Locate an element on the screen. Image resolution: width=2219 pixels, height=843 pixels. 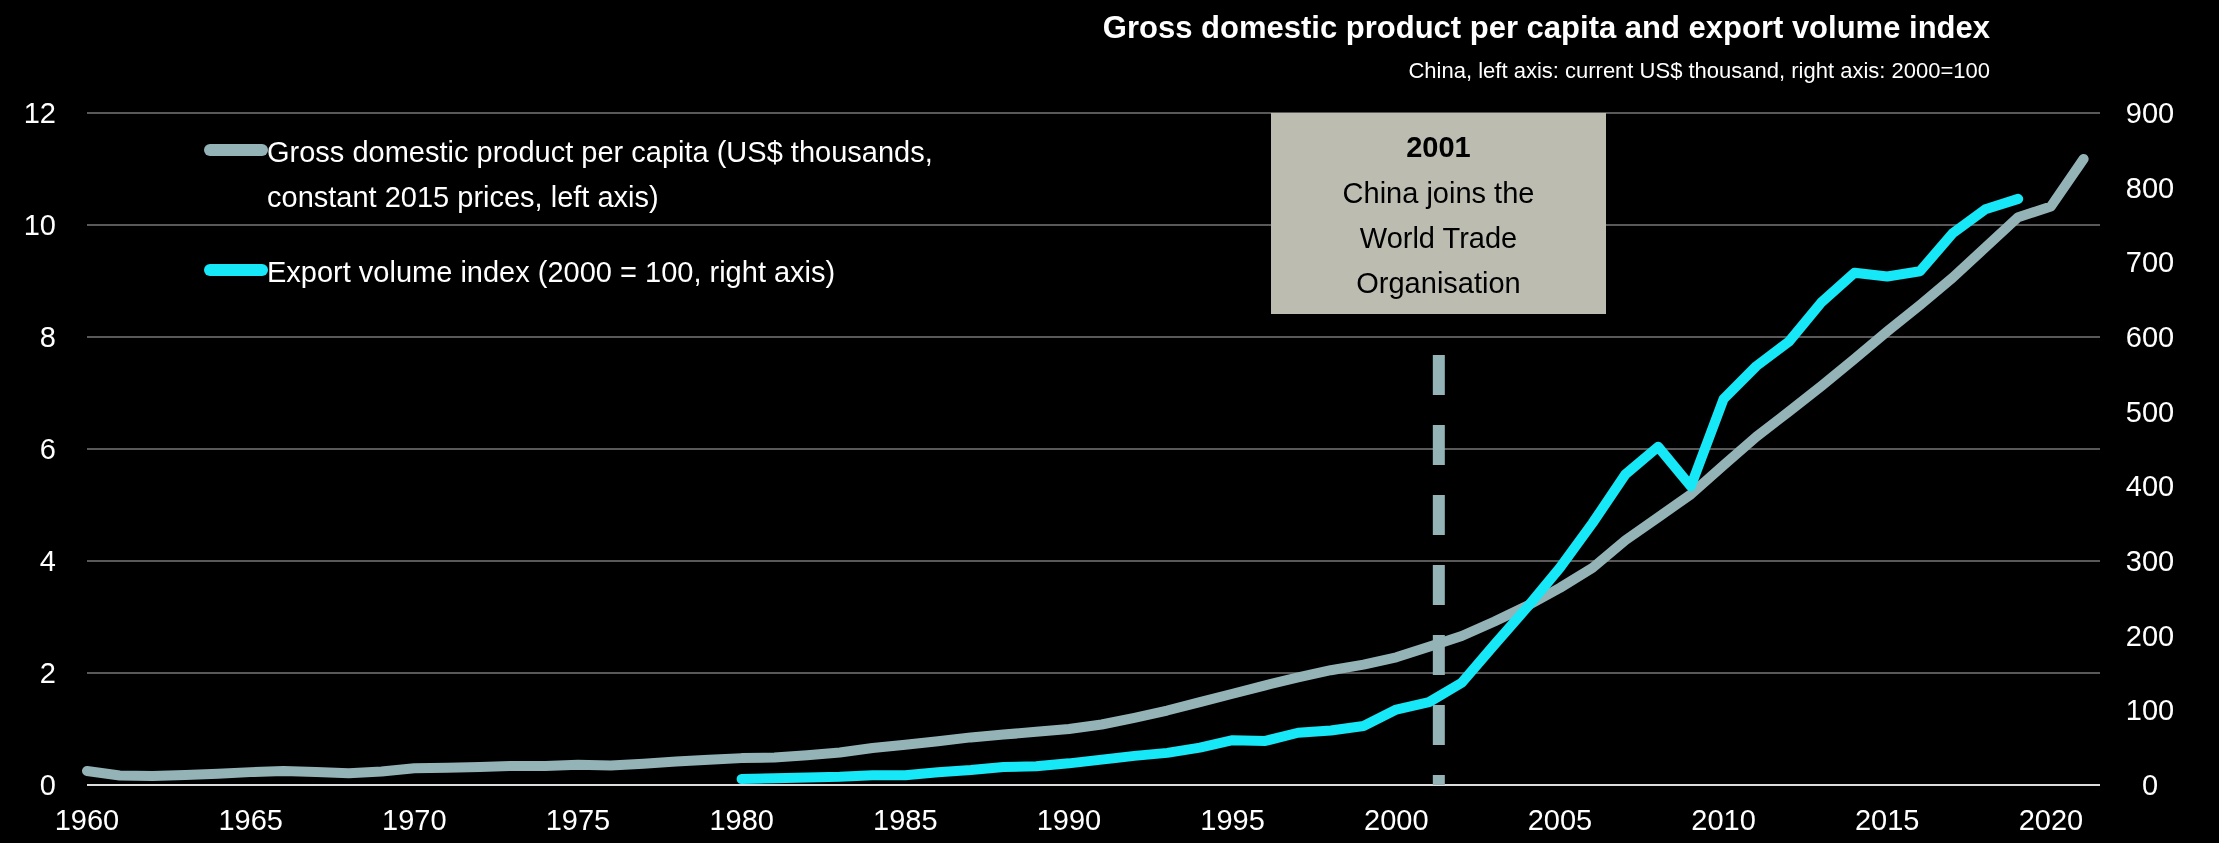
y2-tick-label: 0 is located at coordinates (2150, 785).